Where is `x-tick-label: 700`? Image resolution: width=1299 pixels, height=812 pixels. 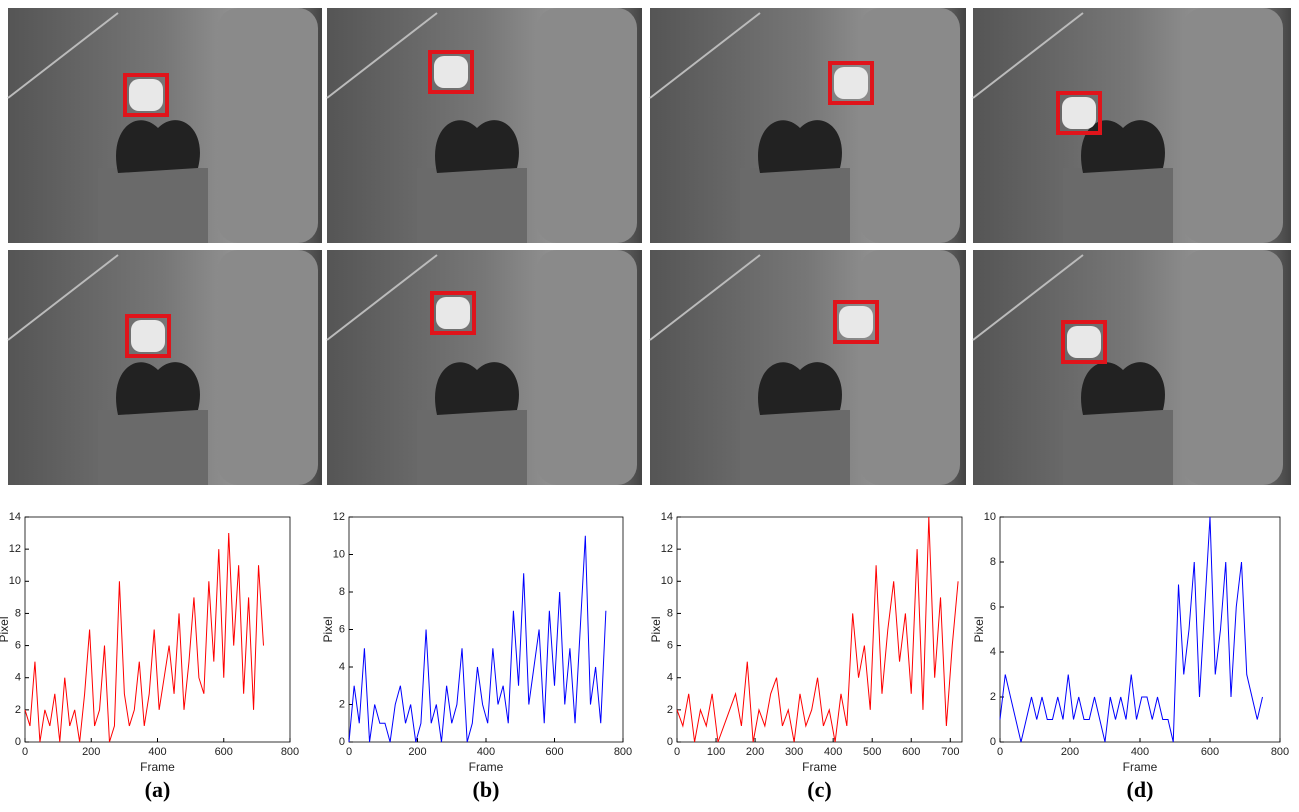
x-tick-label: 700 is located at coordinates (950, 752).